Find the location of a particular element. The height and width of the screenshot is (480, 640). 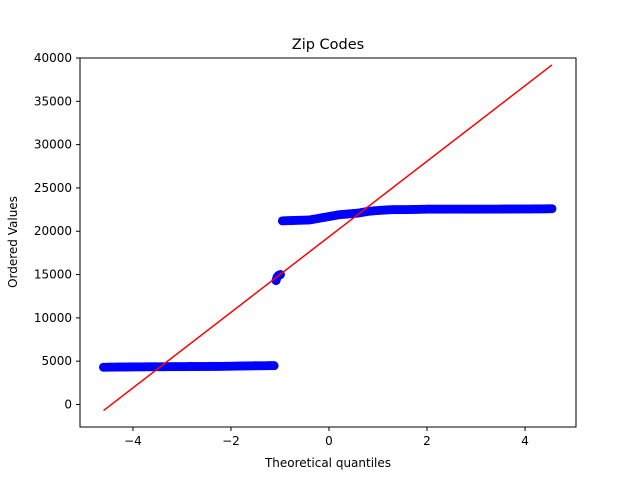

y-tick-label: 5000 is located at coordinates (56, 361).